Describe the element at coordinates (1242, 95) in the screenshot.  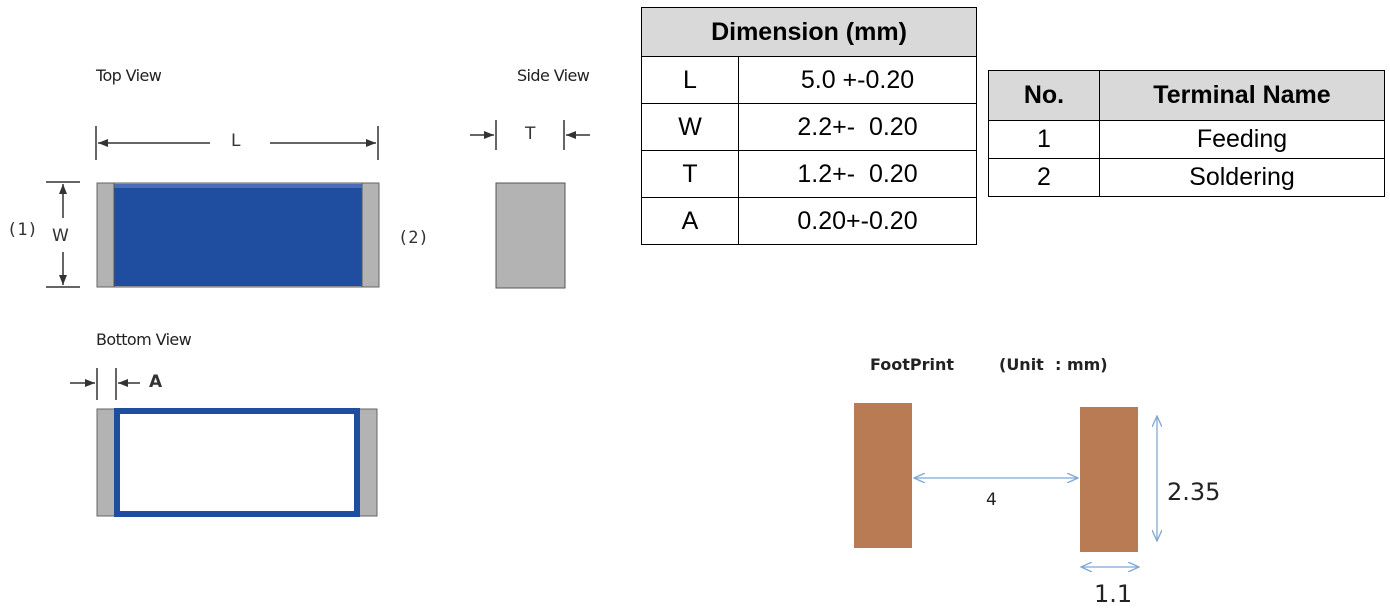
I see `terminal-table-header-name: Terminal Name` at that location.